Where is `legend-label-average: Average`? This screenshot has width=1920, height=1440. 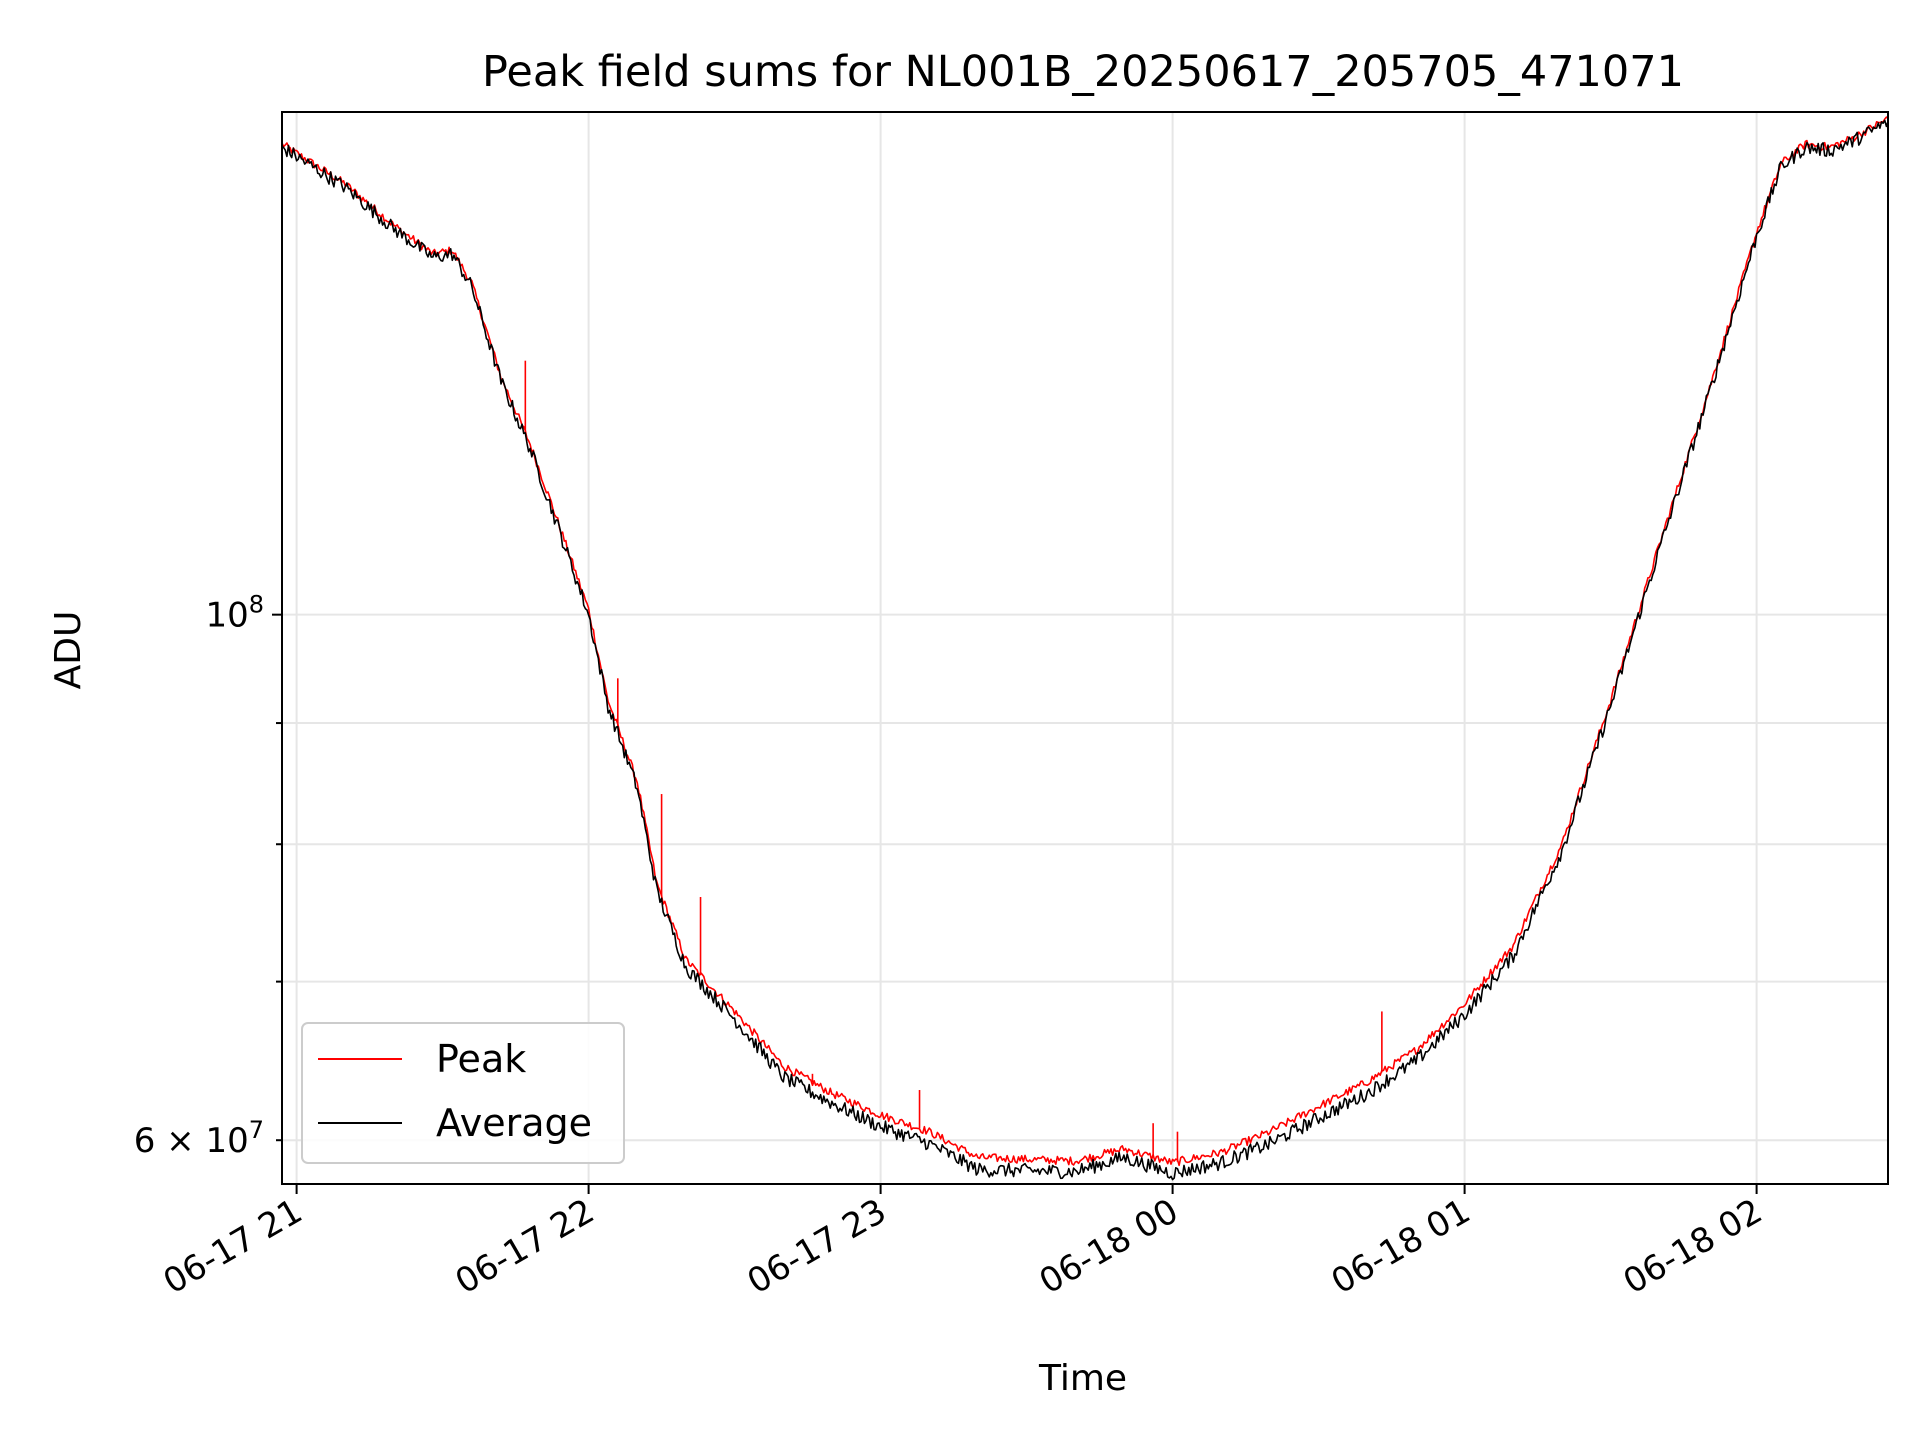
legend-label-average: Average is located at coordinates (514, 1123).